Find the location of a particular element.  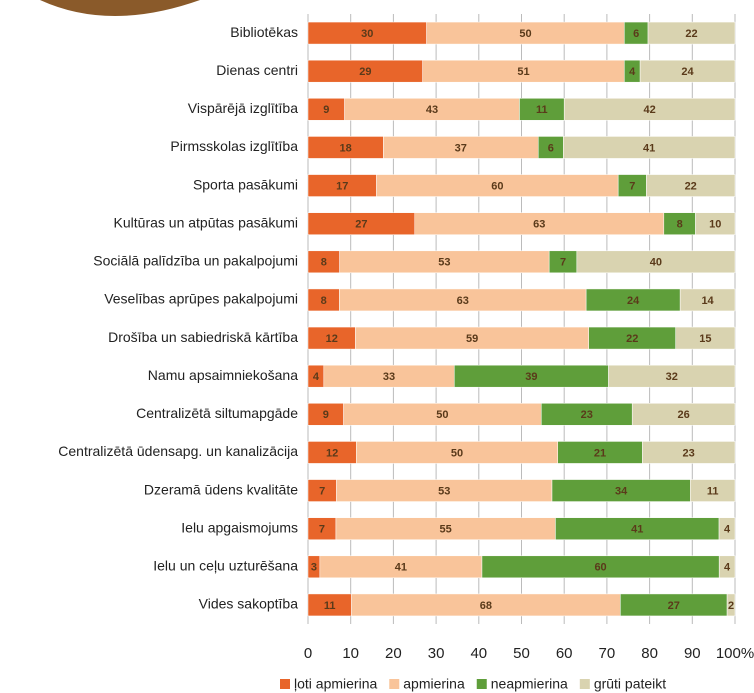

value-label: 21 is located at coordinates (600, 453).